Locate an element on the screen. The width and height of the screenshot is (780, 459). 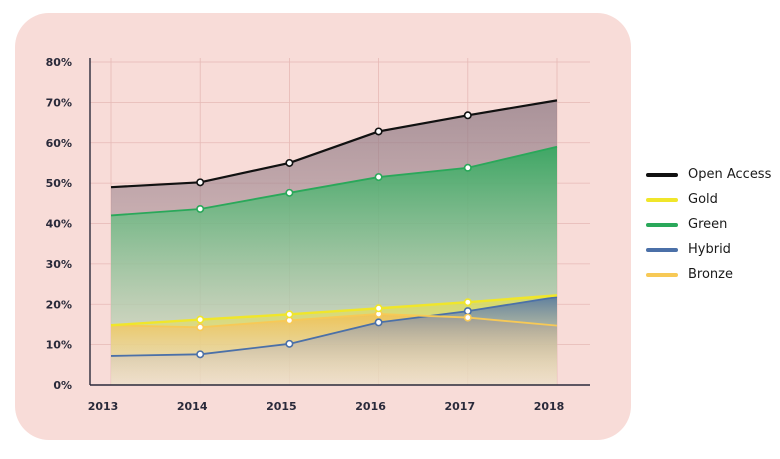
legend-item-green: Green is located at coordinates (708, 224).